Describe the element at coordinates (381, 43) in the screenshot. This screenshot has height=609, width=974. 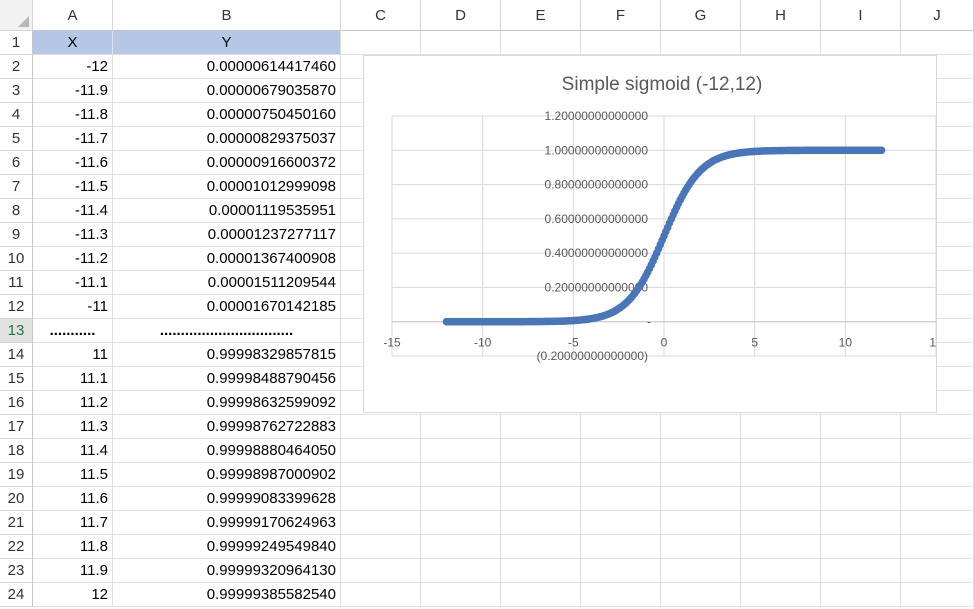
I see `cell-c1` at that location.